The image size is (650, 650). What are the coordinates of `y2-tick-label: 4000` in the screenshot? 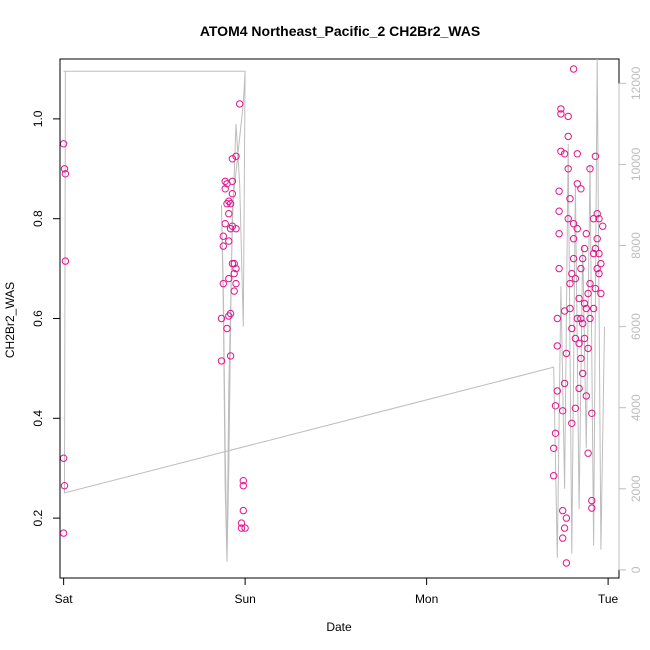 It's located at (636, 407).